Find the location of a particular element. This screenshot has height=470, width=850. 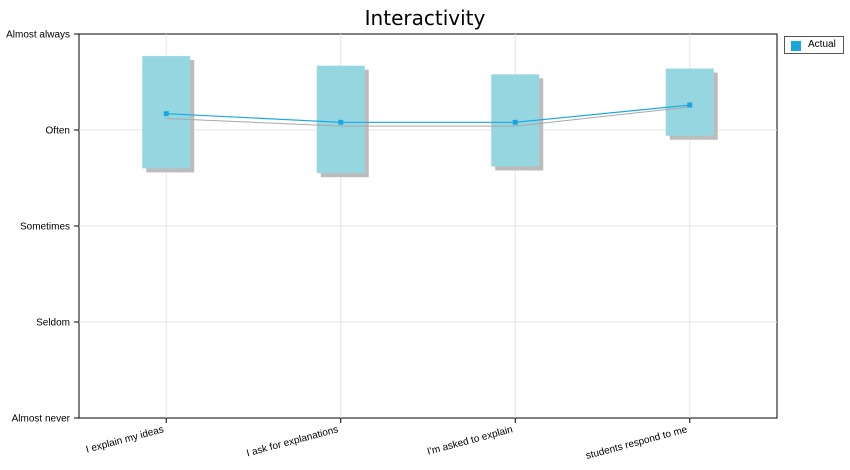

legend: Actual is located at coordinates (814, 45).